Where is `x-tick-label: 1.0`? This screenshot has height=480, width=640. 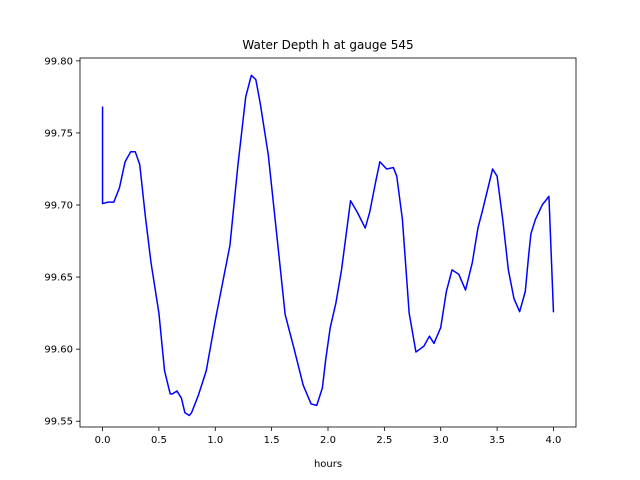 x-tick-label: 1.0 is located at coordinates (215, 440).